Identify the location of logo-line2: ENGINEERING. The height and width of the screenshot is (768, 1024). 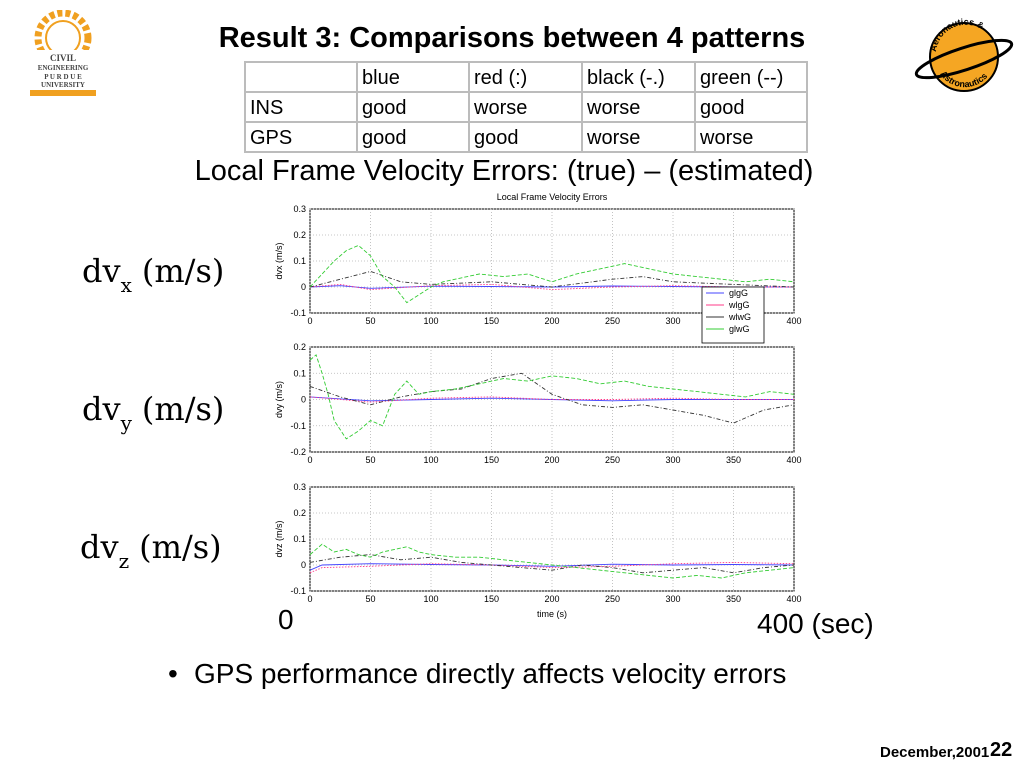
(63, 68).